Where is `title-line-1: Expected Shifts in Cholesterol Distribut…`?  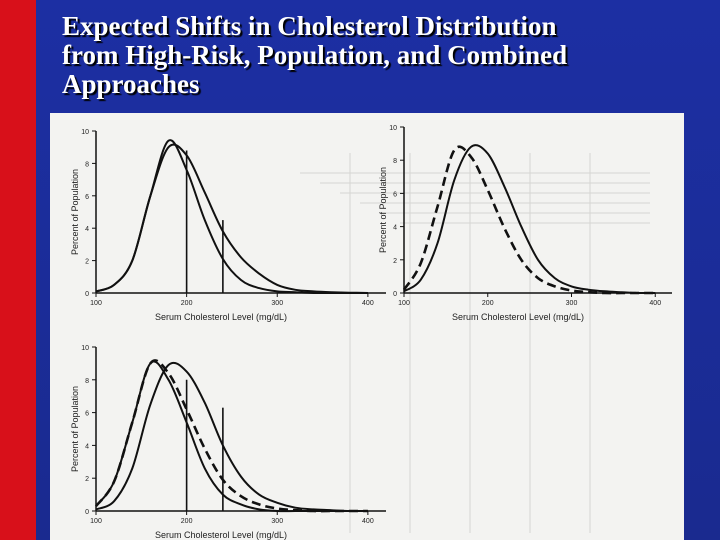
title-line-1: Expected Shifts in Cholesterol Distribut… is located at coordinates (309, 26).